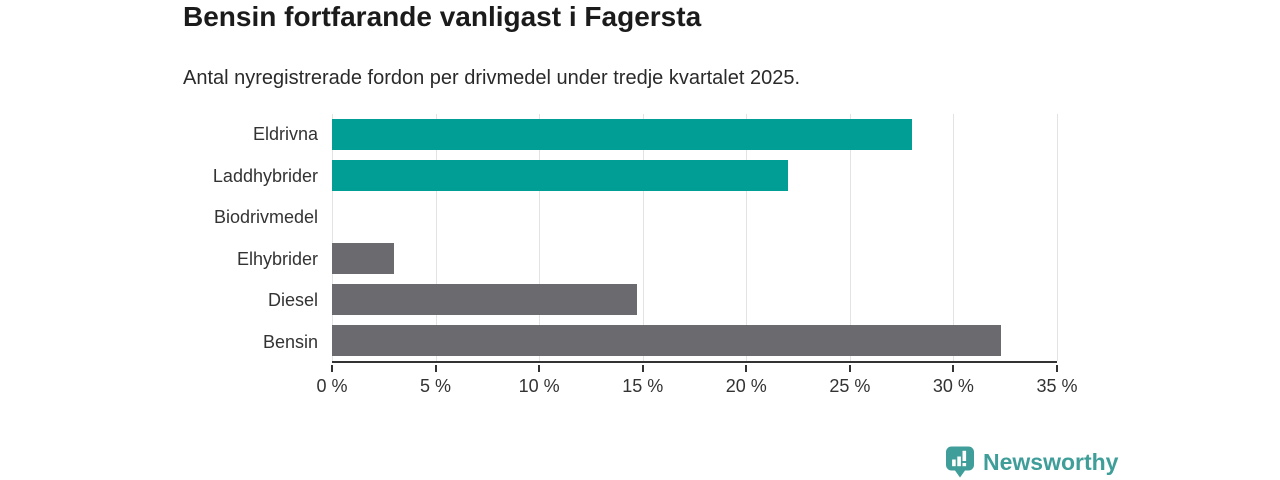  I want to click on newsworthy-pin-bar-chart-icon, so click(960, 462).